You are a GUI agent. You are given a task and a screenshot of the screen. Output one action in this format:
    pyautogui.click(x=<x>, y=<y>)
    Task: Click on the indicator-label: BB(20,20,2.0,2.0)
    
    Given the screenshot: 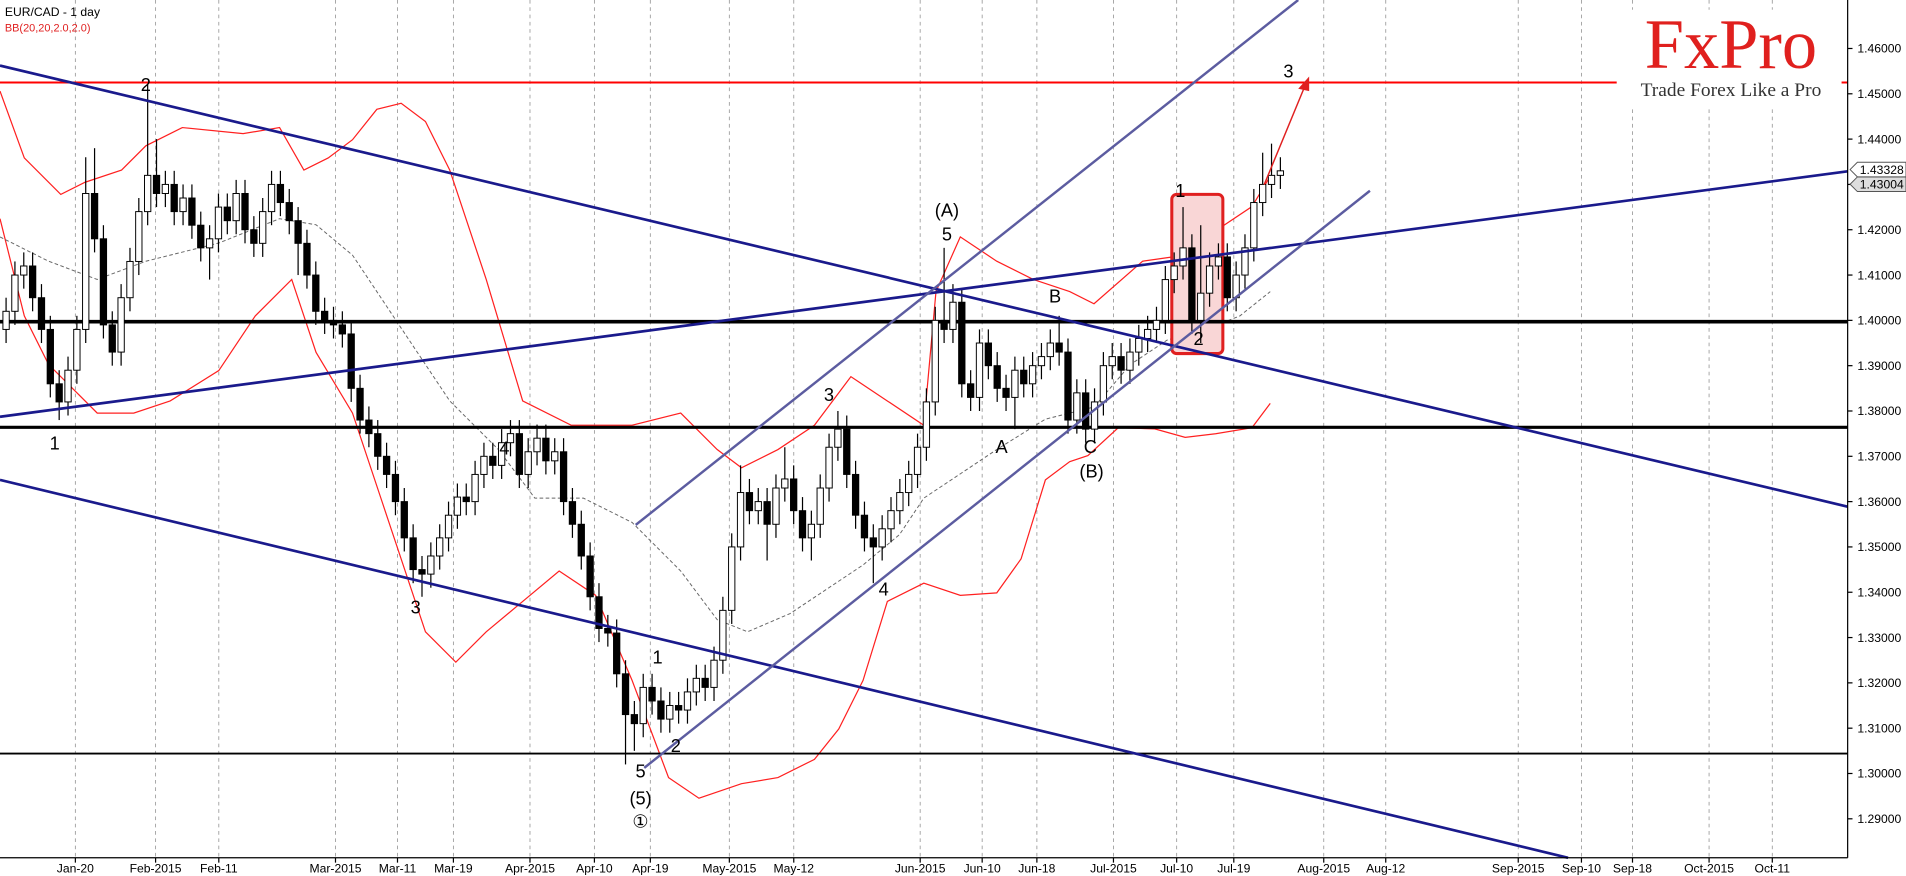 What is the action you would take?
    pyautogui.click(x=48, y=29)
    